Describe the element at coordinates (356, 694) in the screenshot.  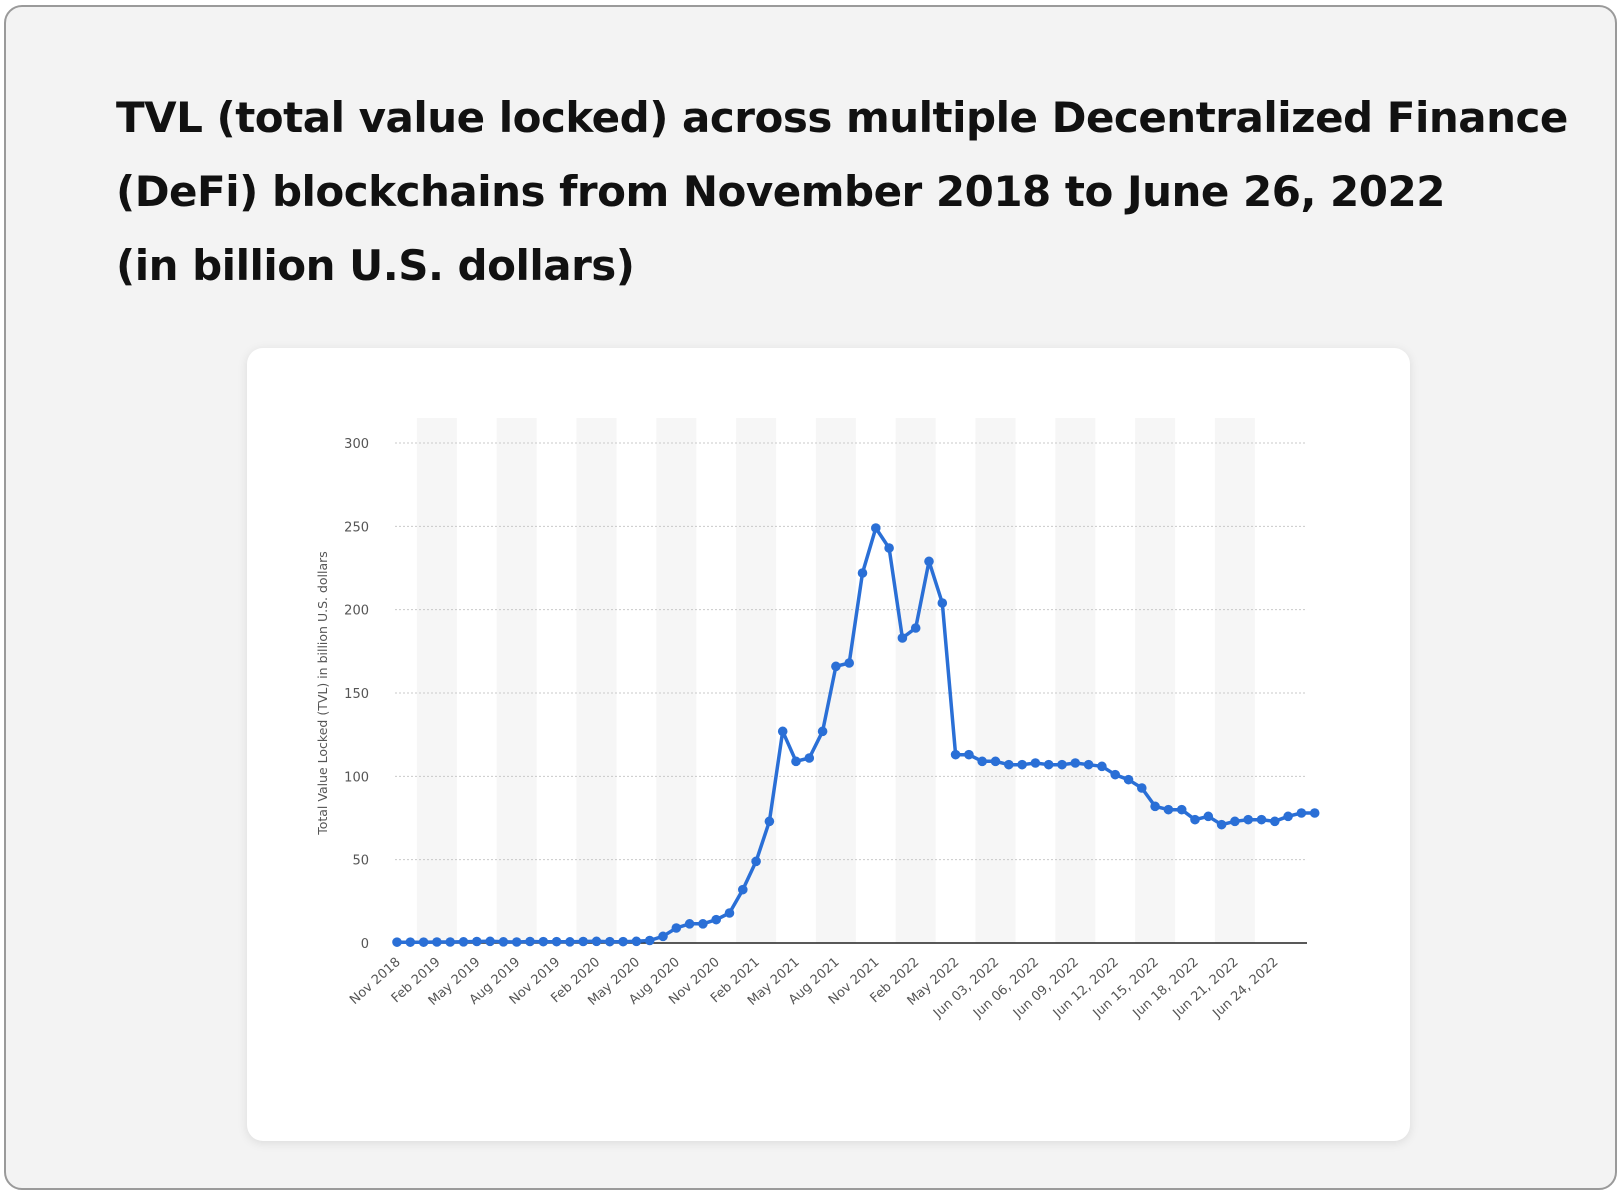
I see `y-tick-label: 150` at that location.